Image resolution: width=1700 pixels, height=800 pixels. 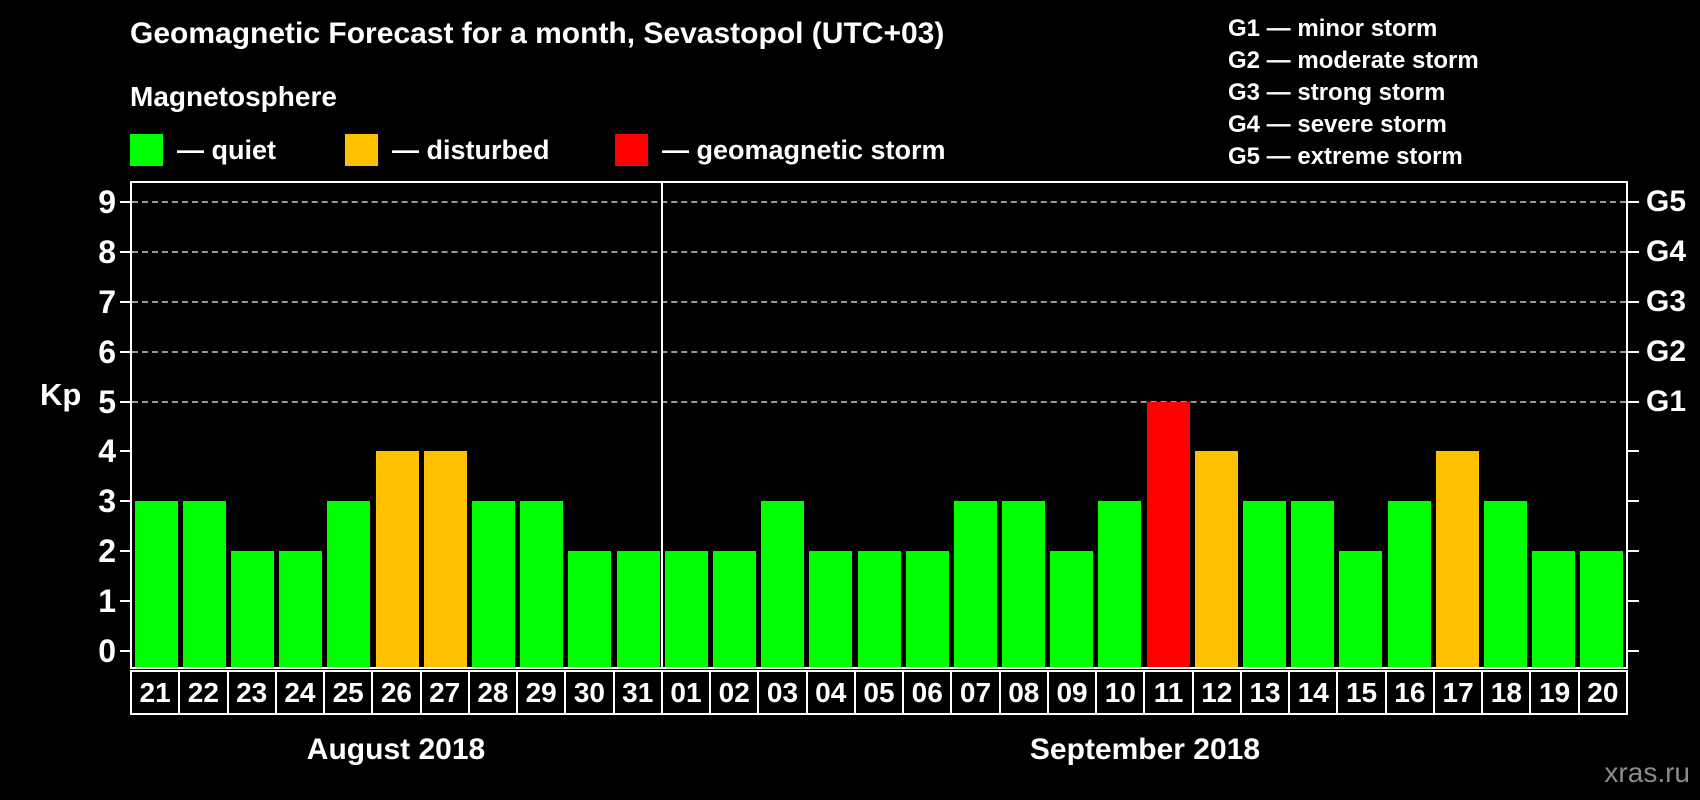 What do you see at coordinates (493, 692) in the screenshot?
I see `day-cell-28: 28` at bounding box center [493, 692].